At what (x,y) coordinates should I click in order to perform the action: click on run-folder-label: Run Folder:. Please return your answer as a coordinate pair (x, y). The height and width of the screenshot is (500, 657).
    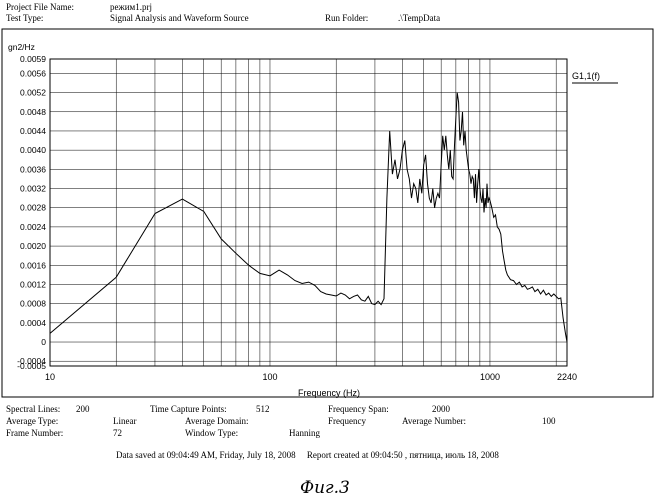
    Looking at the image, I should click on (347, 18).